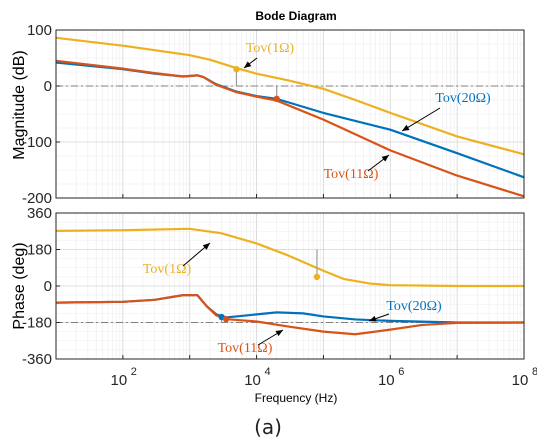  Describe the element at coordinates (39, 30) in the screenshot. I see `y-tick-label: 100` at that location.